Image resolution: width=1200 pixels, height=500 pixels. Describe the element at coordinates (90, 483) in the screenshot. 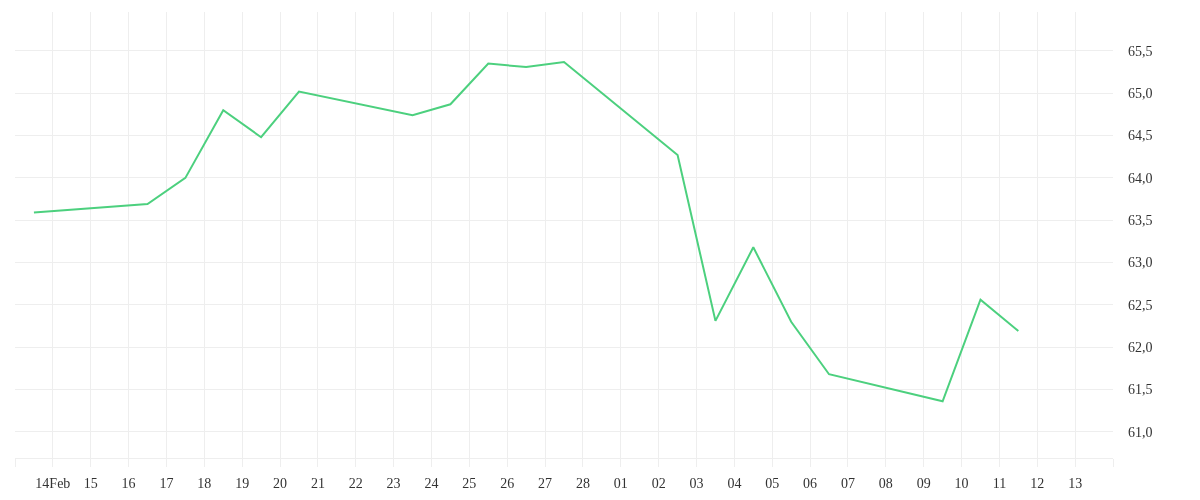

I see `x-tick-label: 15` at that location.